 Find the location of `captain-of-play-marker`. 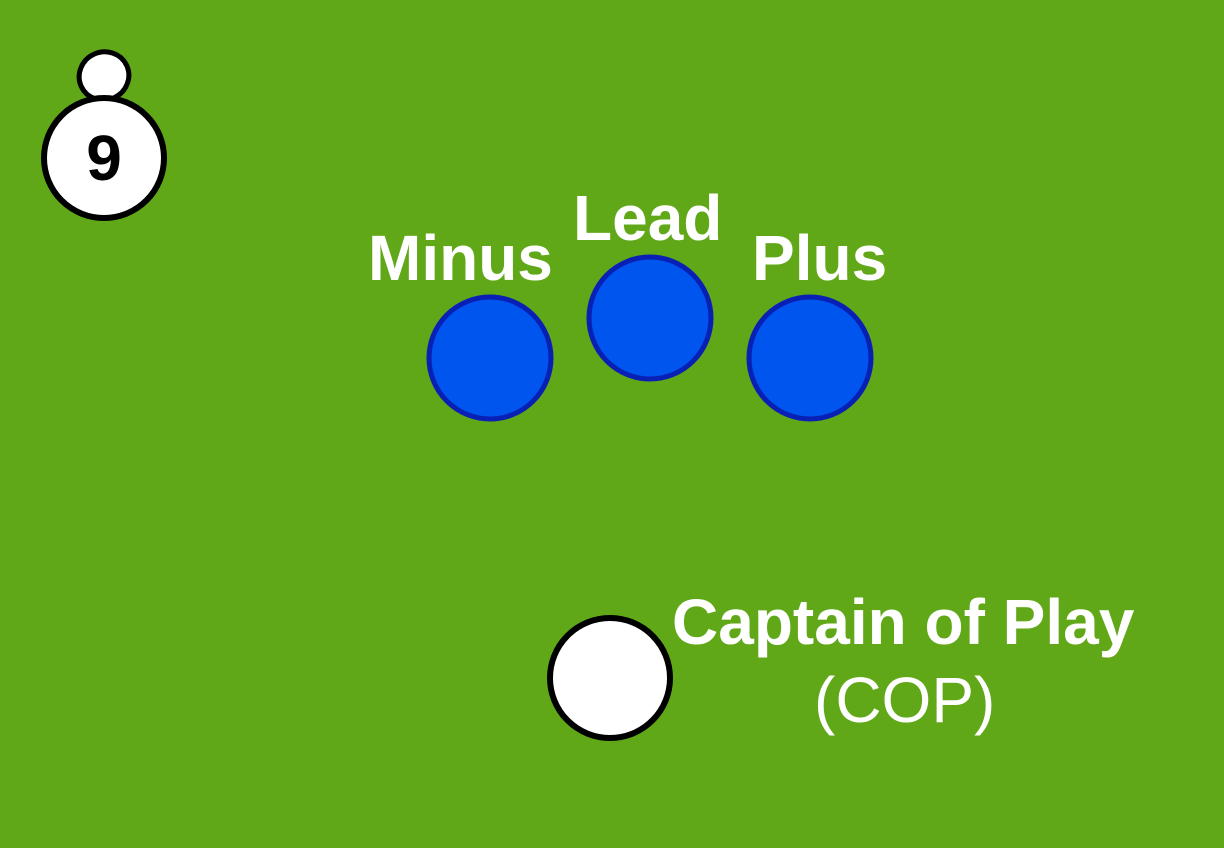

captain-of-play-marker is located at coordinates (610, 678).